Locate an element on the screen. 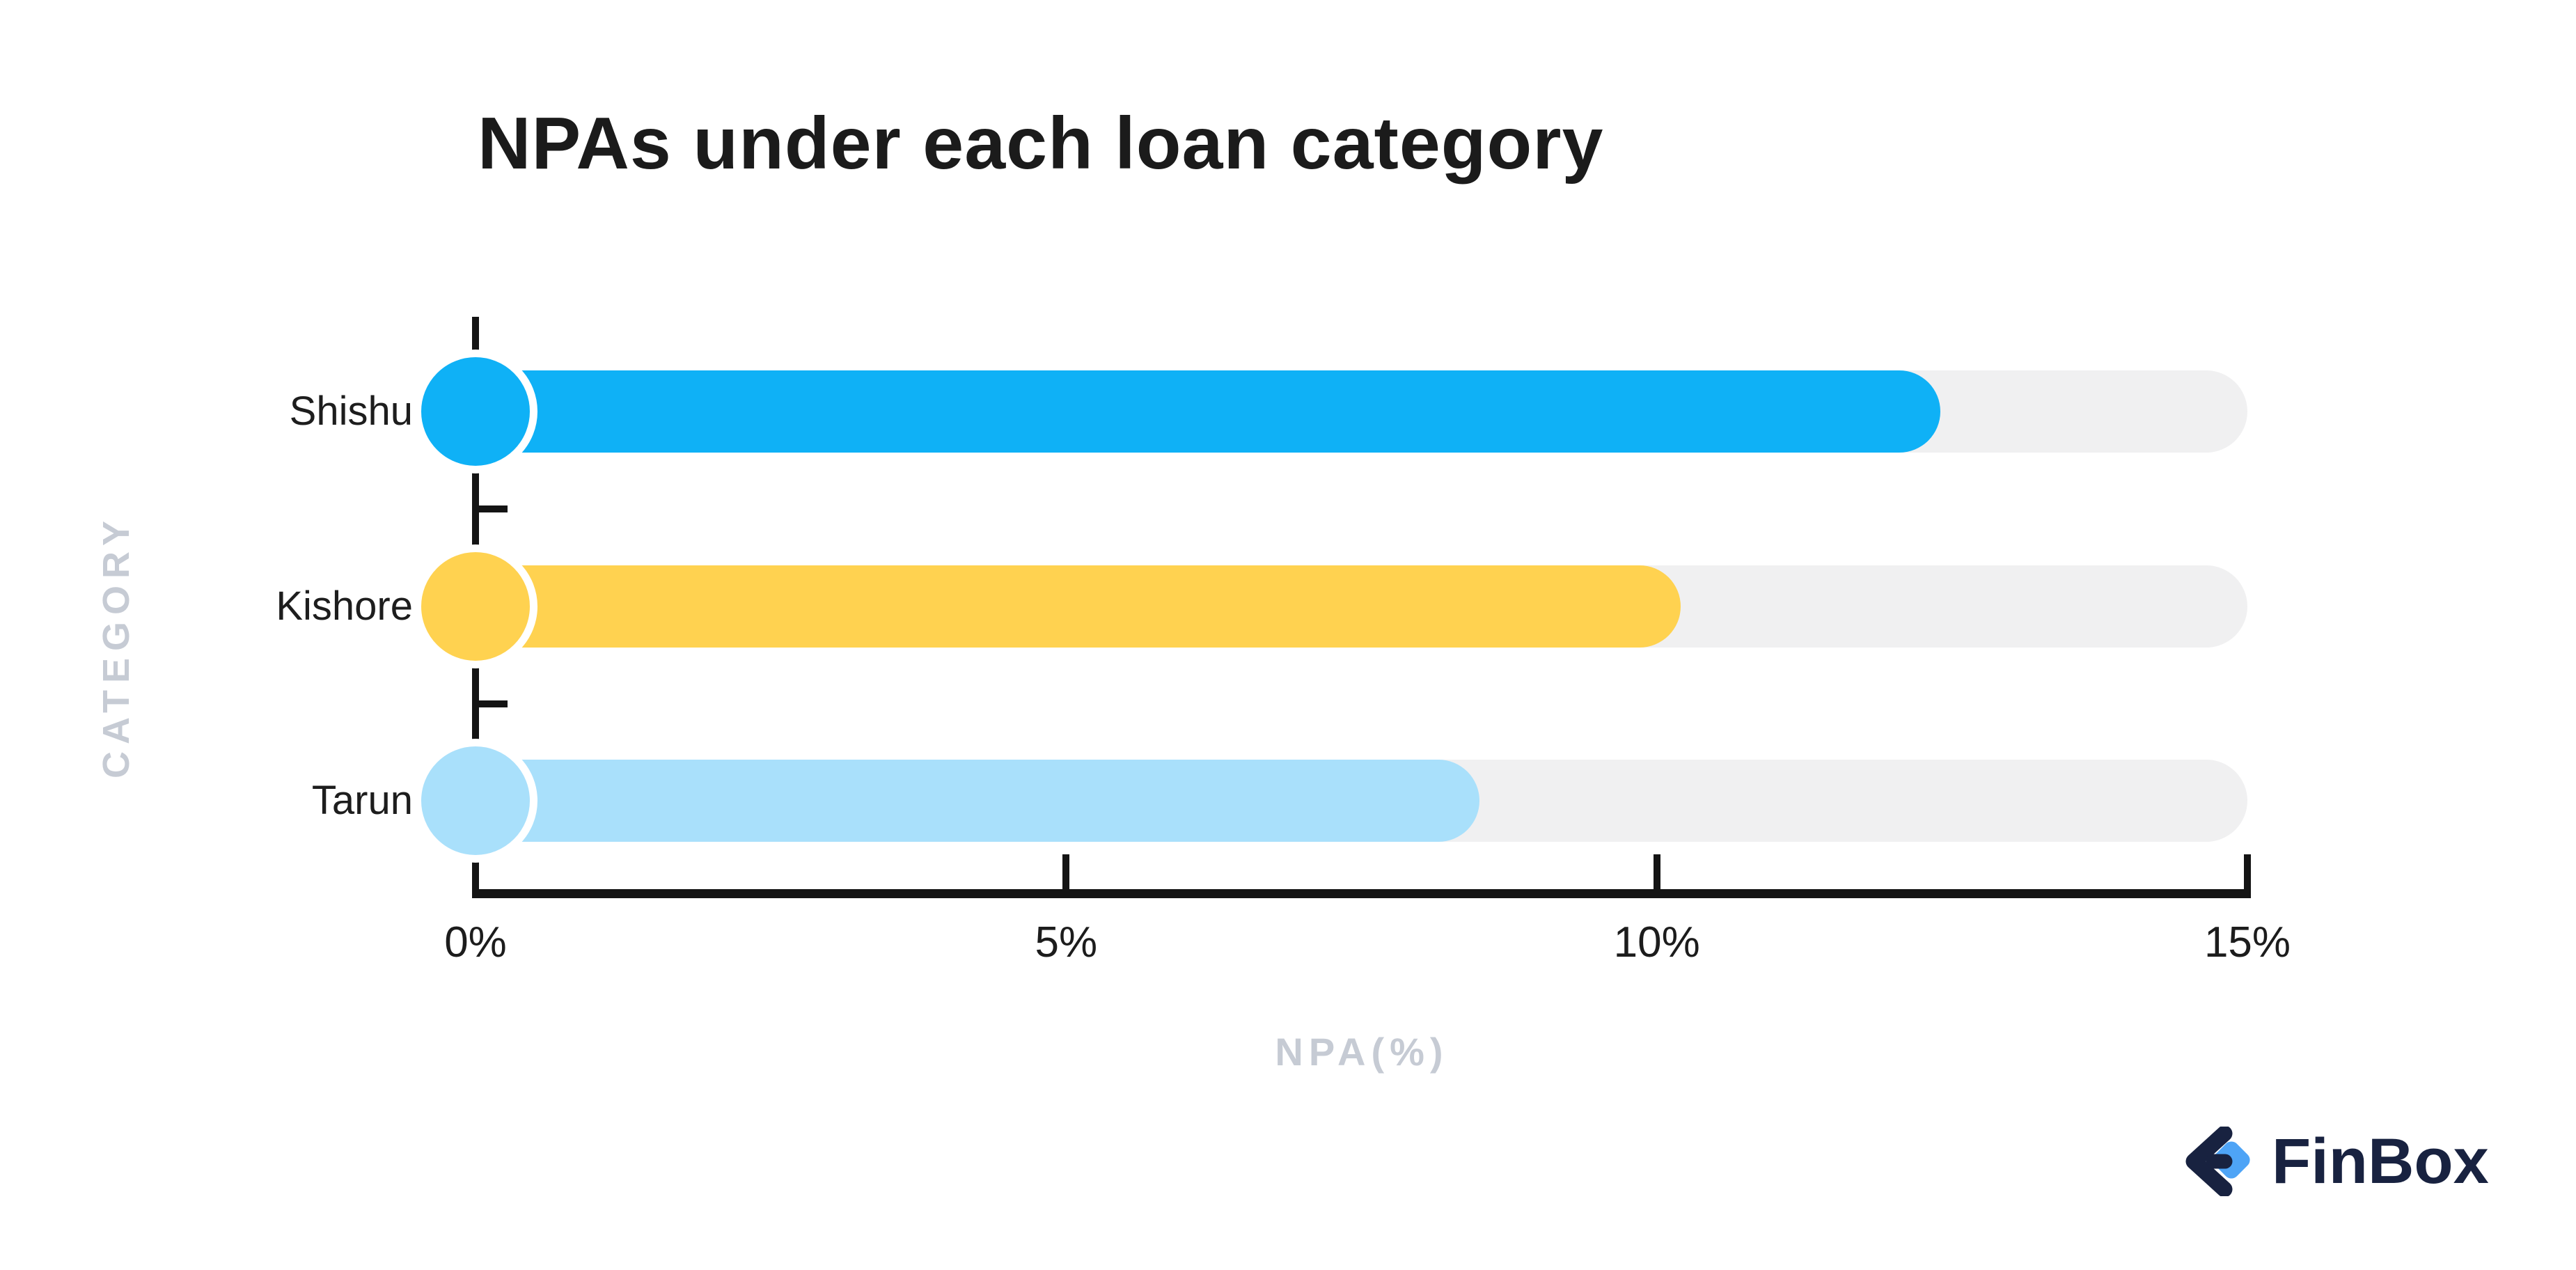 The height and width of the screenshot is (1270, 2576). bar-kishore is located at coordinates (1057, 606).